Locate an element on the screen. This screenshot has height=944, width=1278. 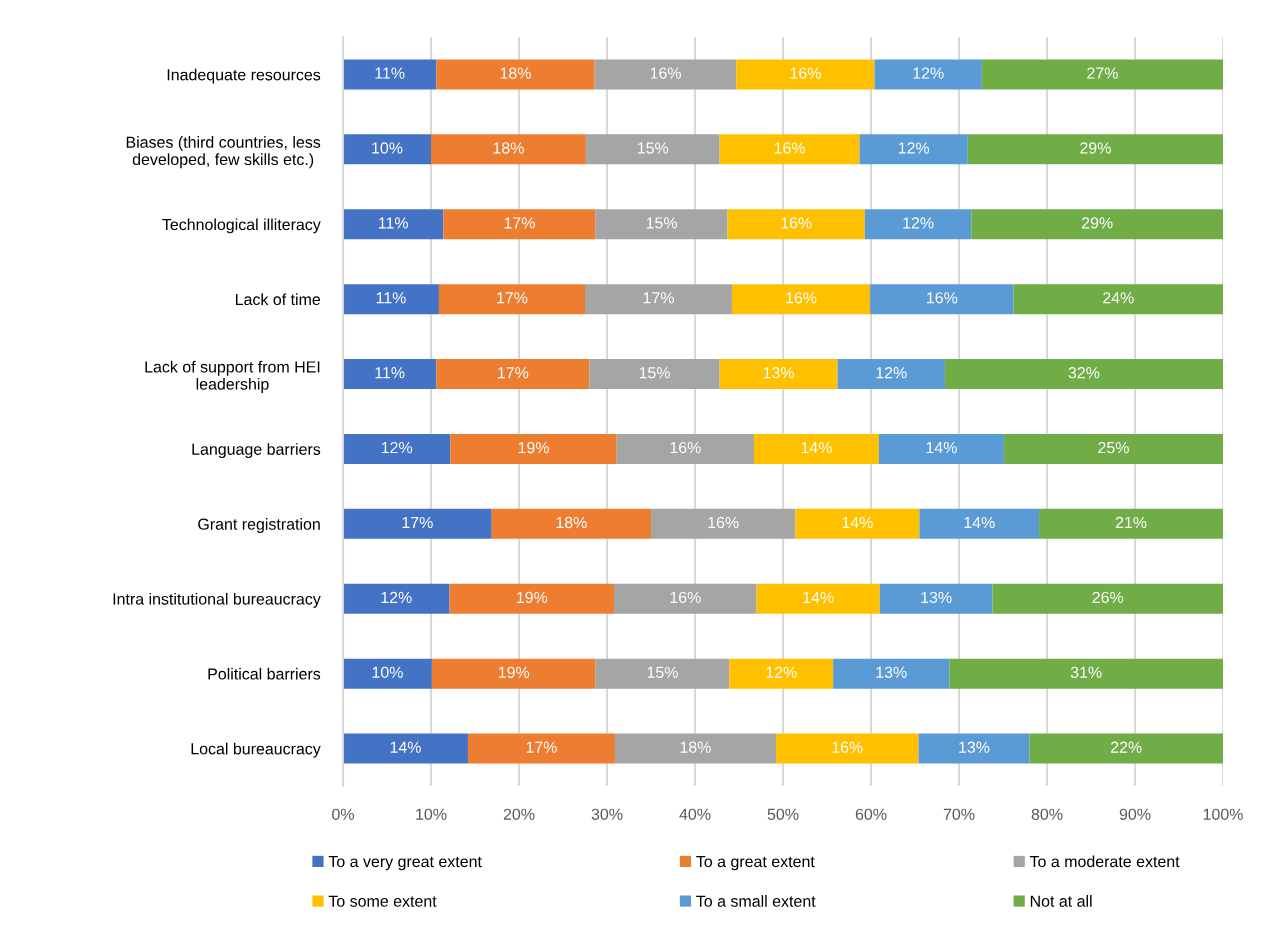
data-label: 13% is located at coordinates (974, 747).